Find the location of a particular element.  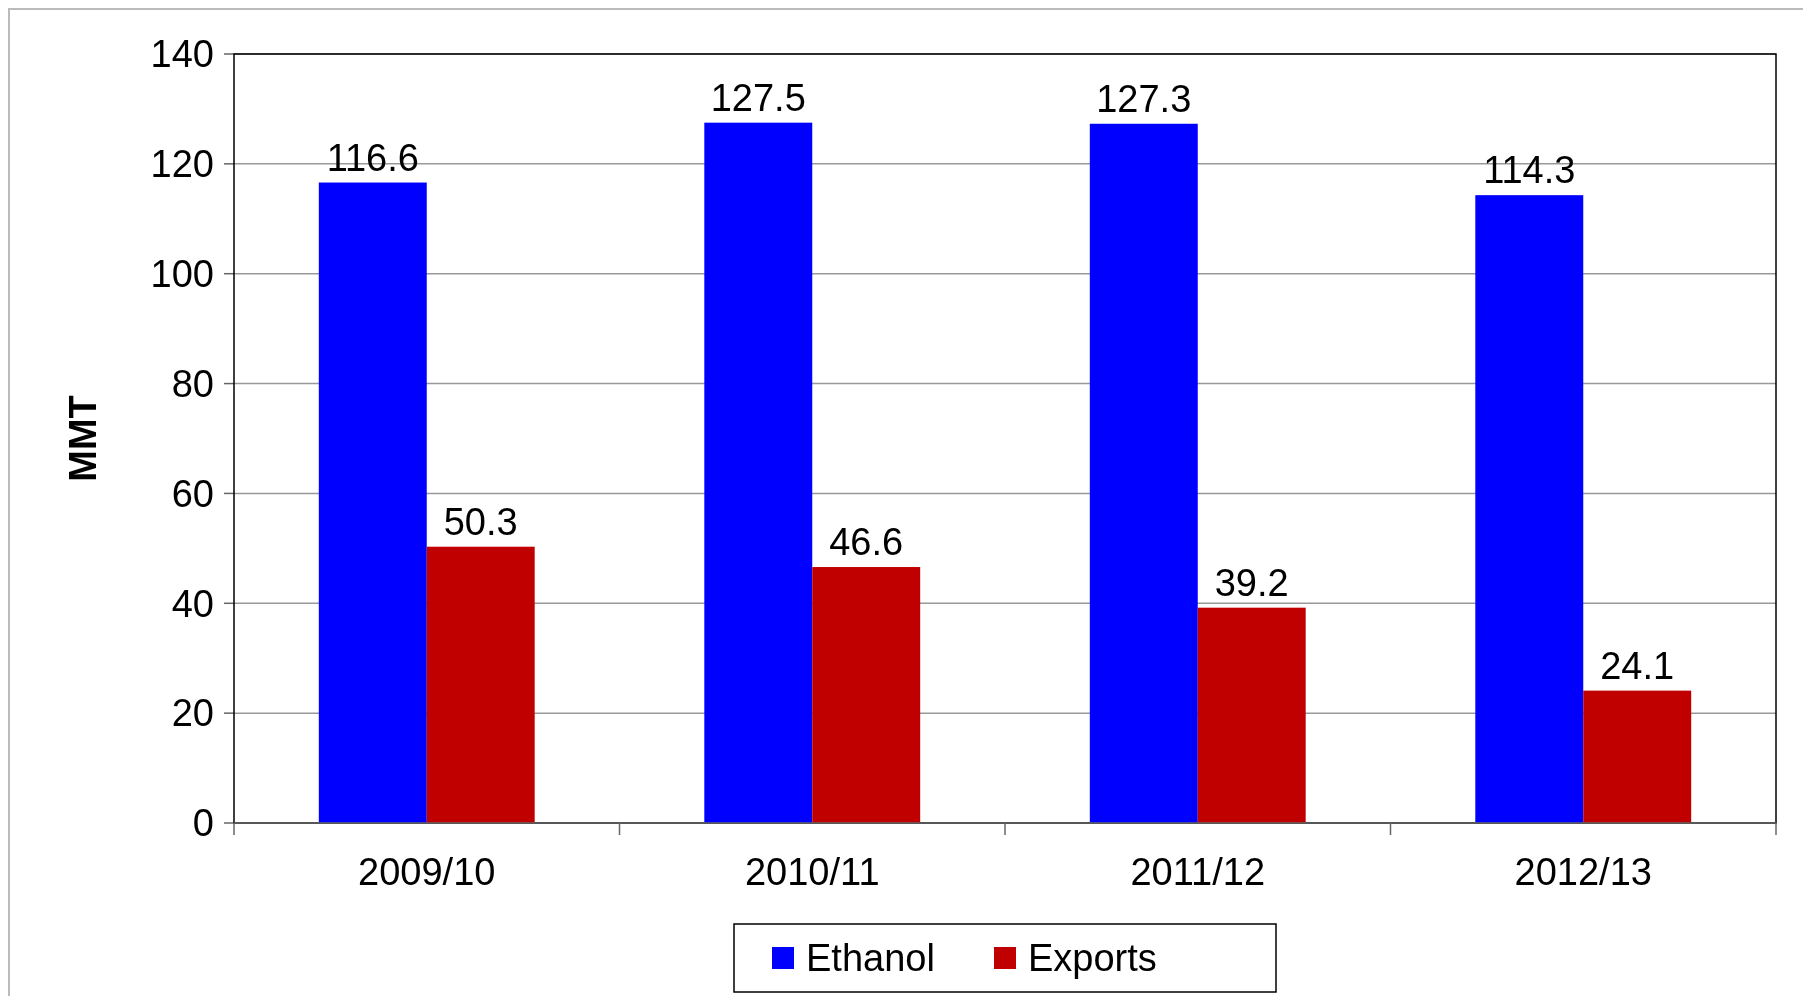

y-tick-label: 140 is located at coordinates (182, 54).